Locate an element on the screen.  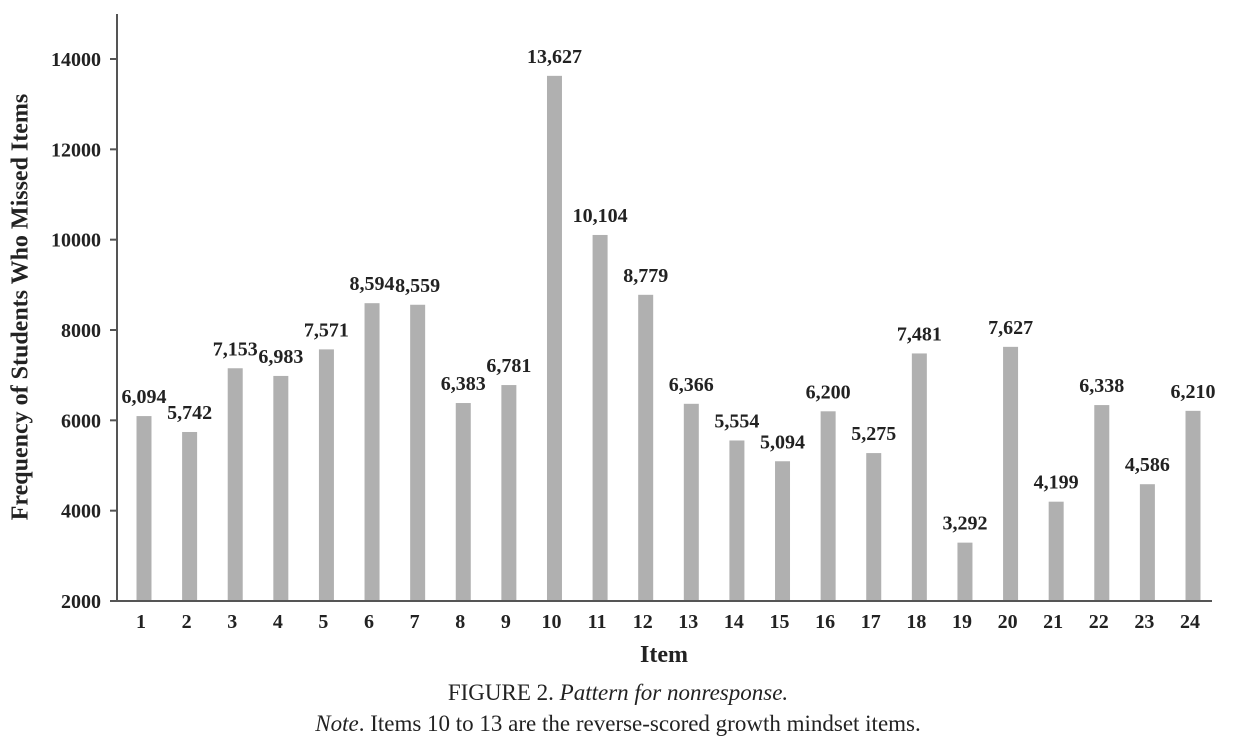
data-label-item-12: 8,779 is located at coordinates (645, 276).